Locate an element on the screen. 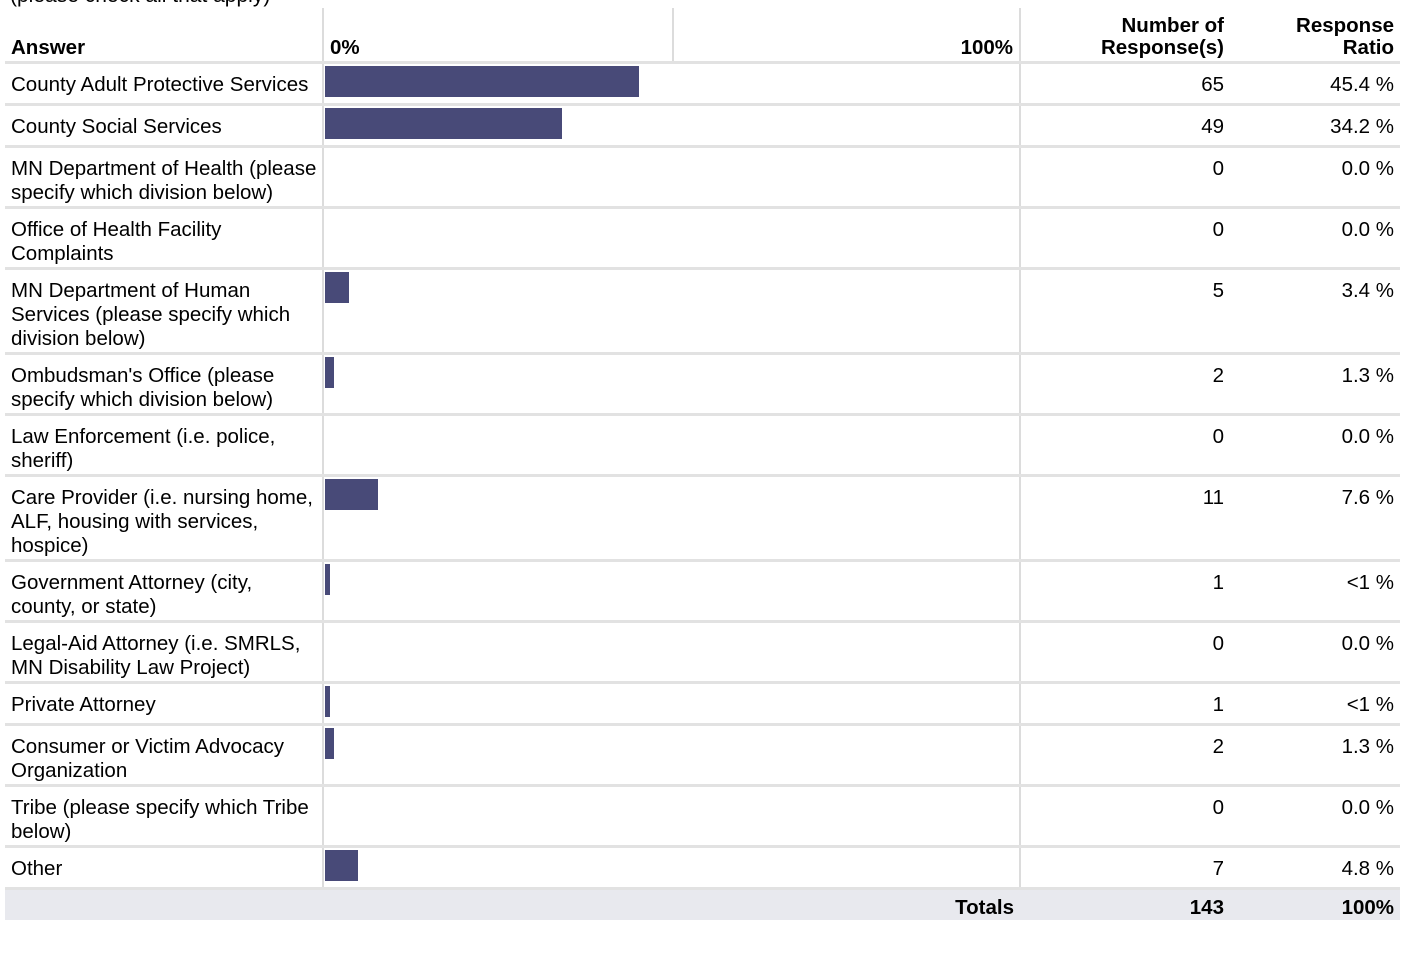 This screenshot has height=965, width=1410. ratio: 34.2 % is located at coordinates (1315, 126).